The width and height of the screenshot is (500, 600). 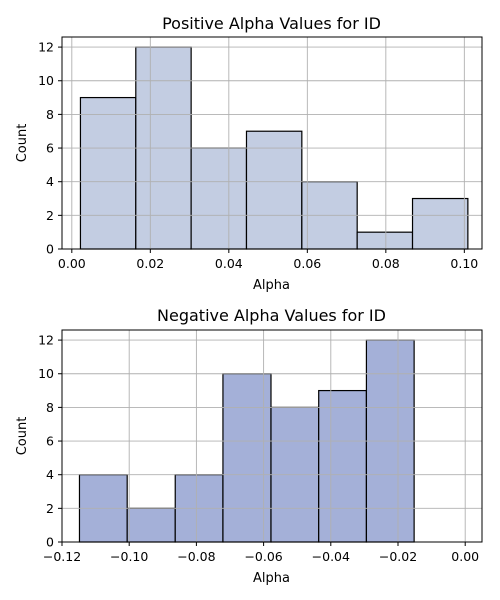 I want to click on x-tick-label: 0.10, so click(x=464, y=263).